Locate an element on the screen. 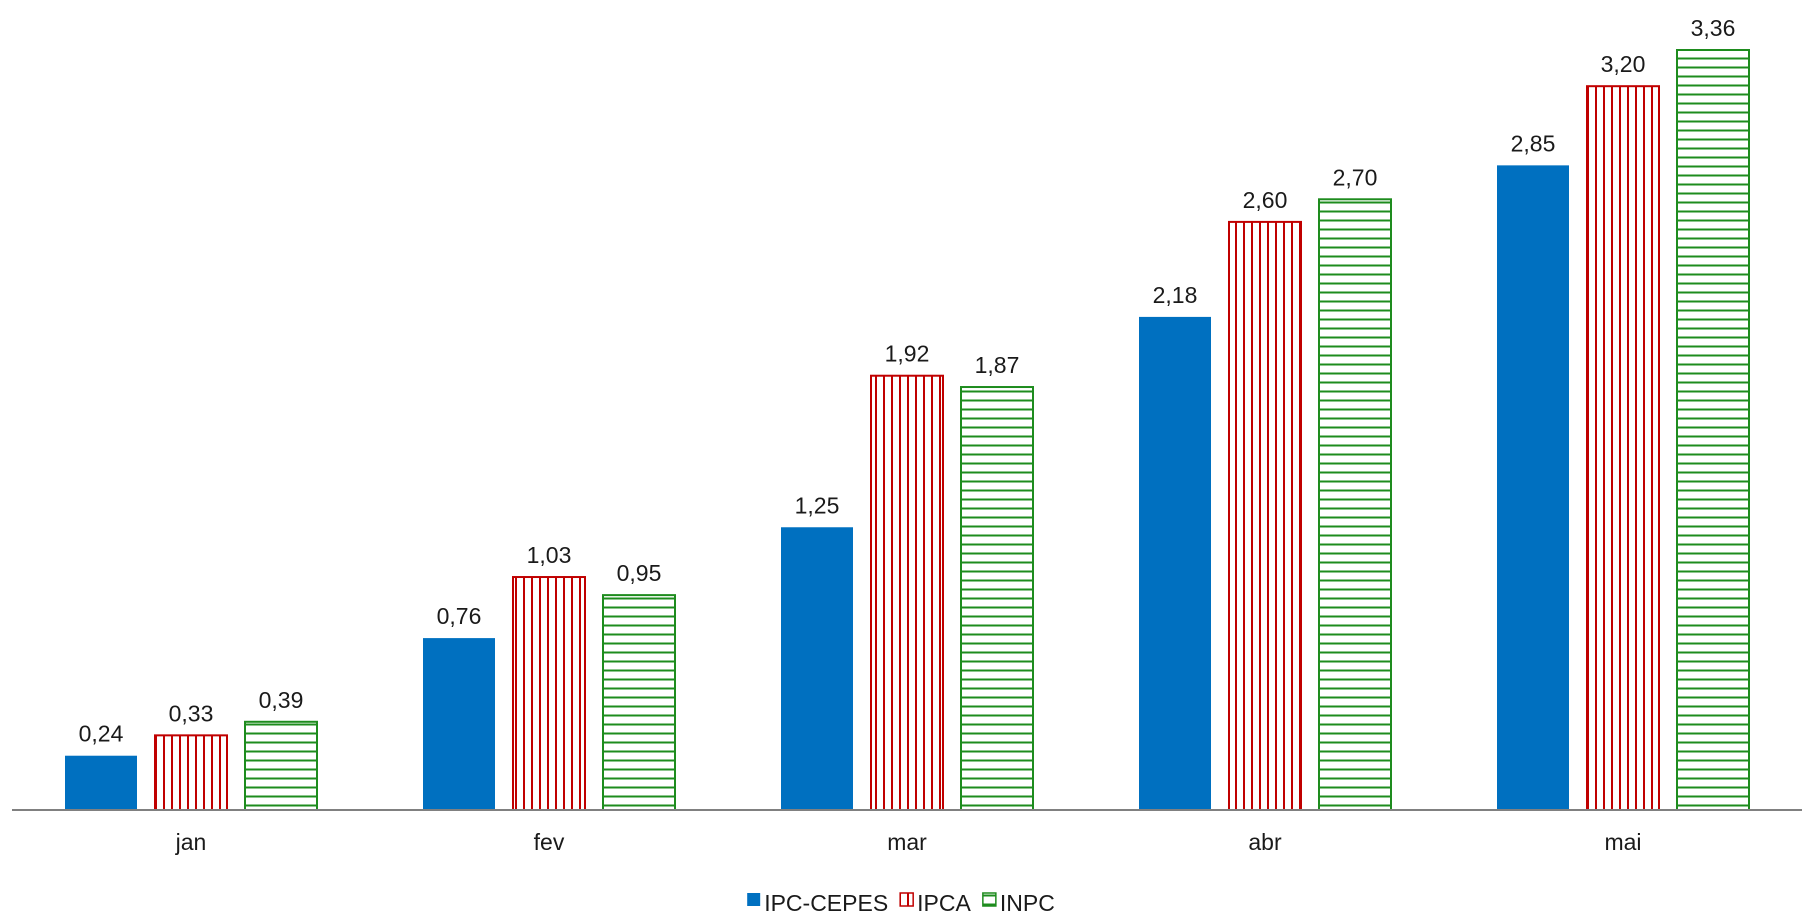 This screenshot has height=913, width=1802. data-label-ipc-cepes-mar: 1,25 is located at coordinates (817, 505).